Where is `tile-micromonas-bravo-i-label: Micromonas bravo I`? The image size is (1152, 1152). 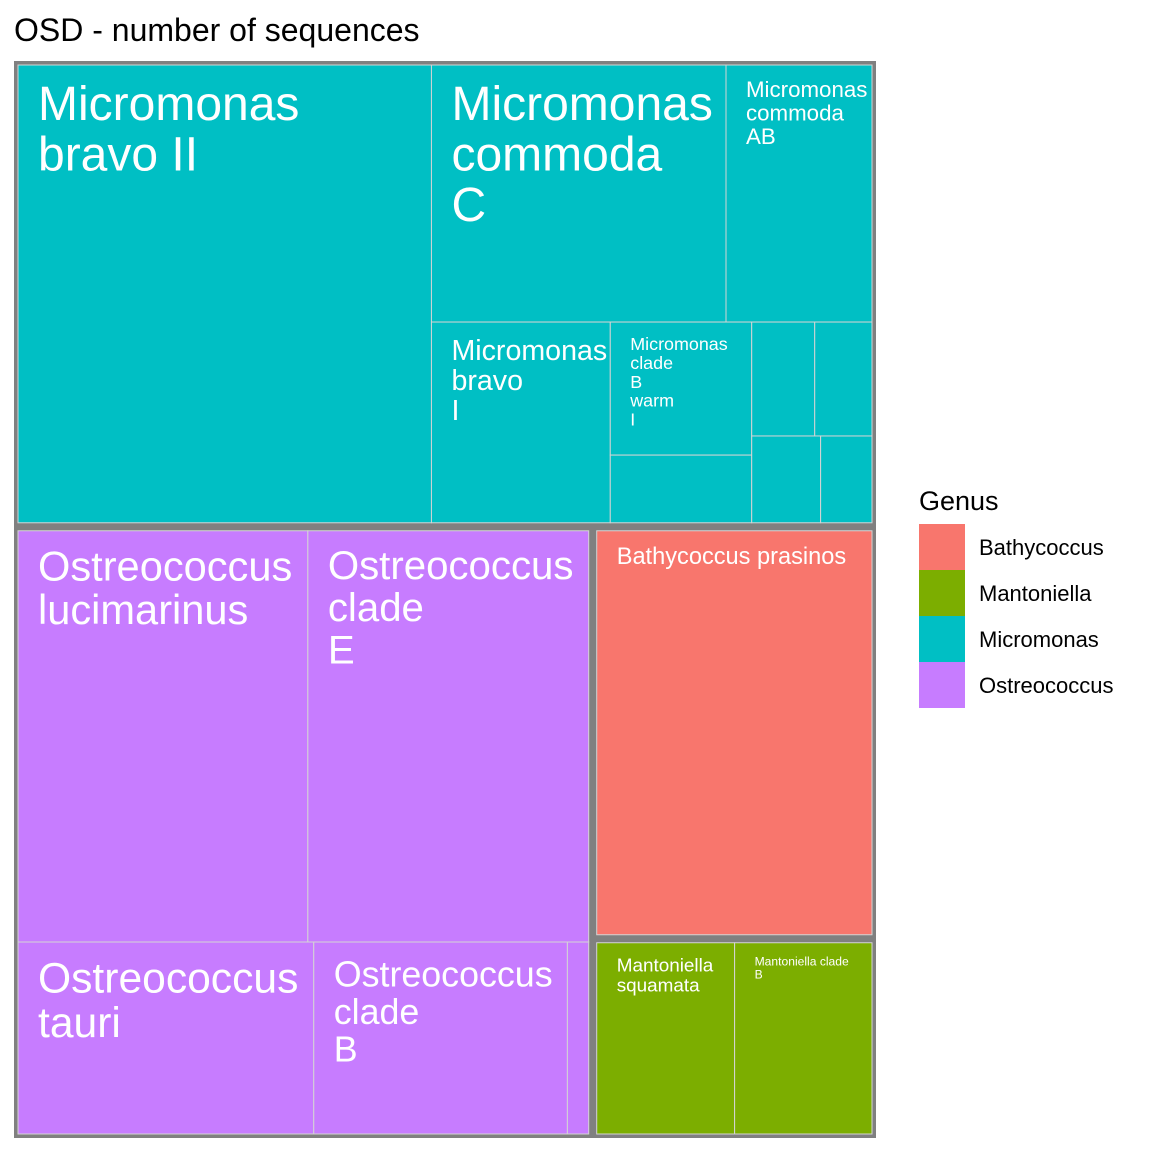
tile-micromonas-bravo-i-label: Micromonas bravo I is located at coordinates (529, 381).